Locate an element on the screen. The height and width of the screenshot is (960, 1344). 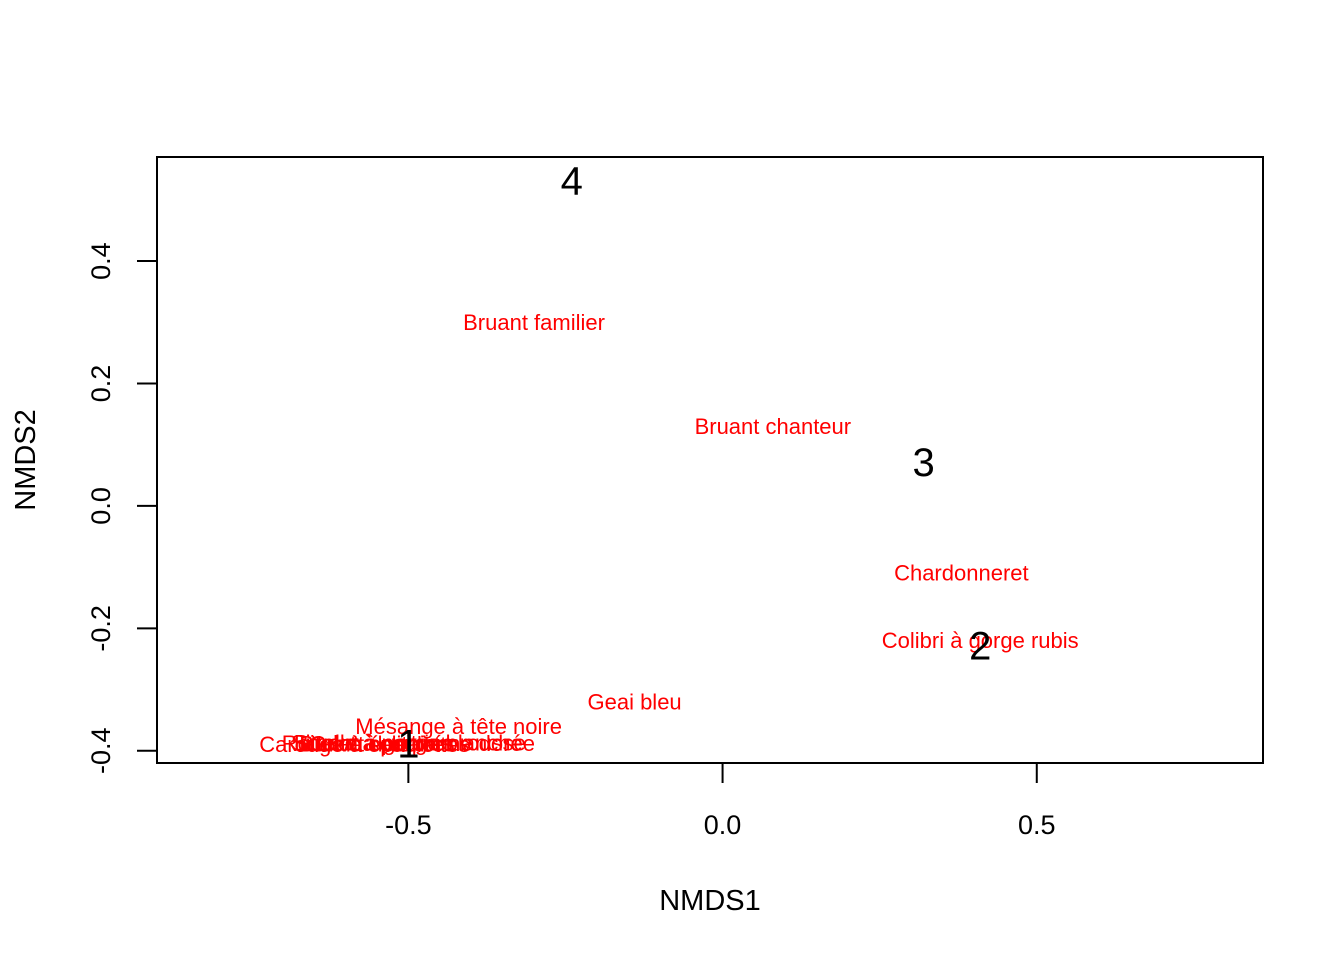
species-point-label: Geai bleu is located at coordinates (634, 701).